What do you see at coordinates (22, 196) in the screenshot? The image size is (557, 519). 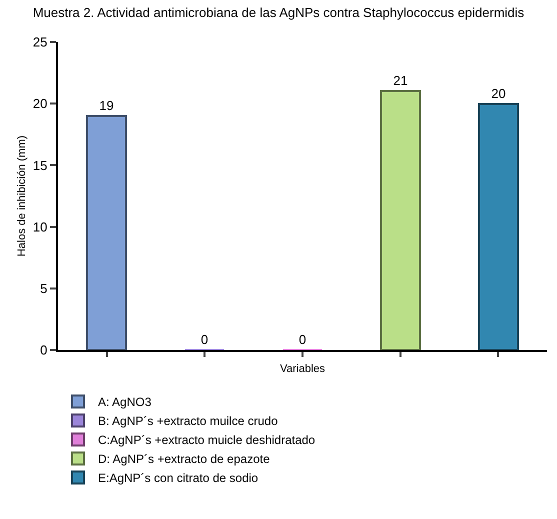 I see `y-axis-title: Halos de inhibición (mm)` at bounding box center [22, 196].